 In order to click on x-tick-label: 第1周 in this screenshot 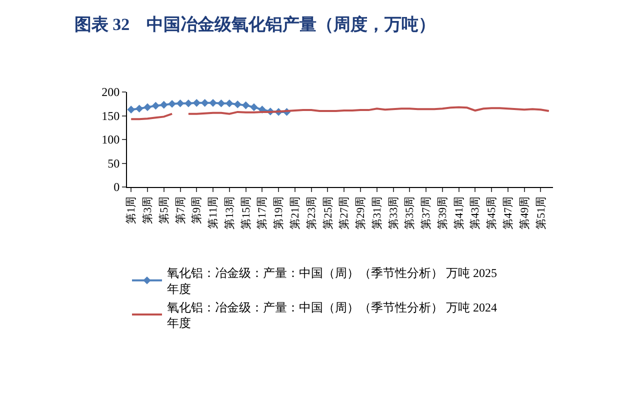, I will do `click(132, 210)`.